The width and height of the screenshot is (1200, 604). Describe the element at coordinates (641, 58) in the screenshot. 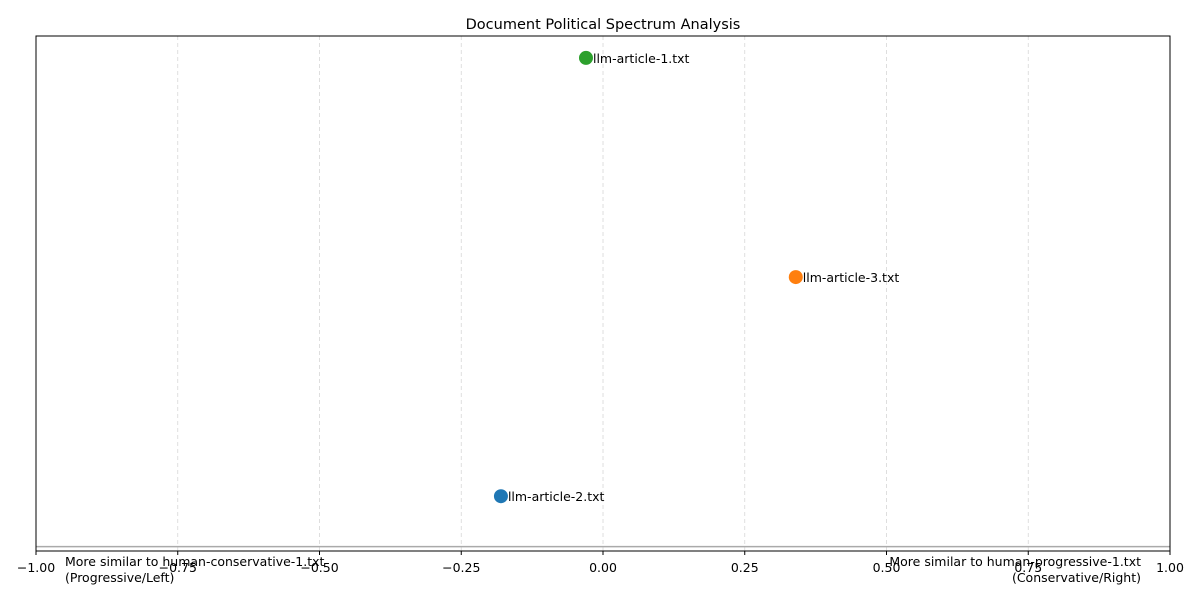

I see `data-point-label: llm-article-1.txt` at that location.